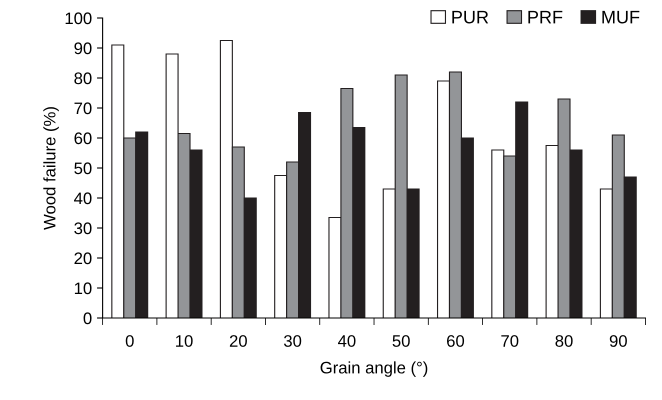 Image resolution: width=662 pixels, height=400 pixels. What do you see at coordinates (83, 138) in the screenshot?
I see `y-tick-label: 60` at bounding box center [83, 138].